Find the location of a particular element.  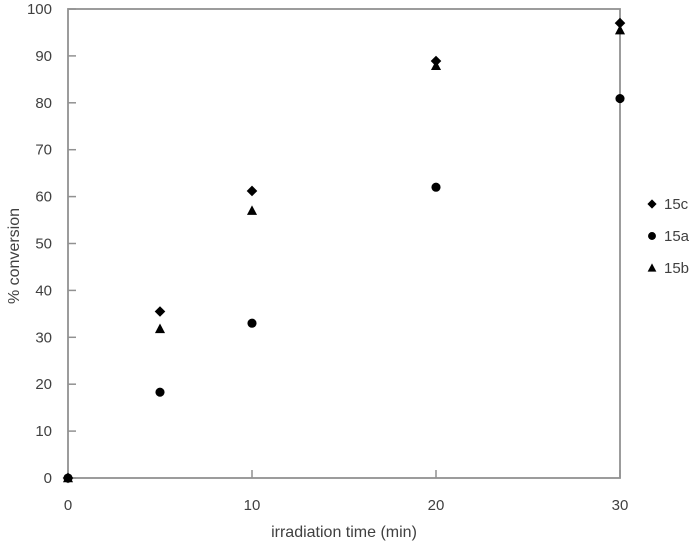

legend-label-15c: 15c is located at coordinates (676, 204).